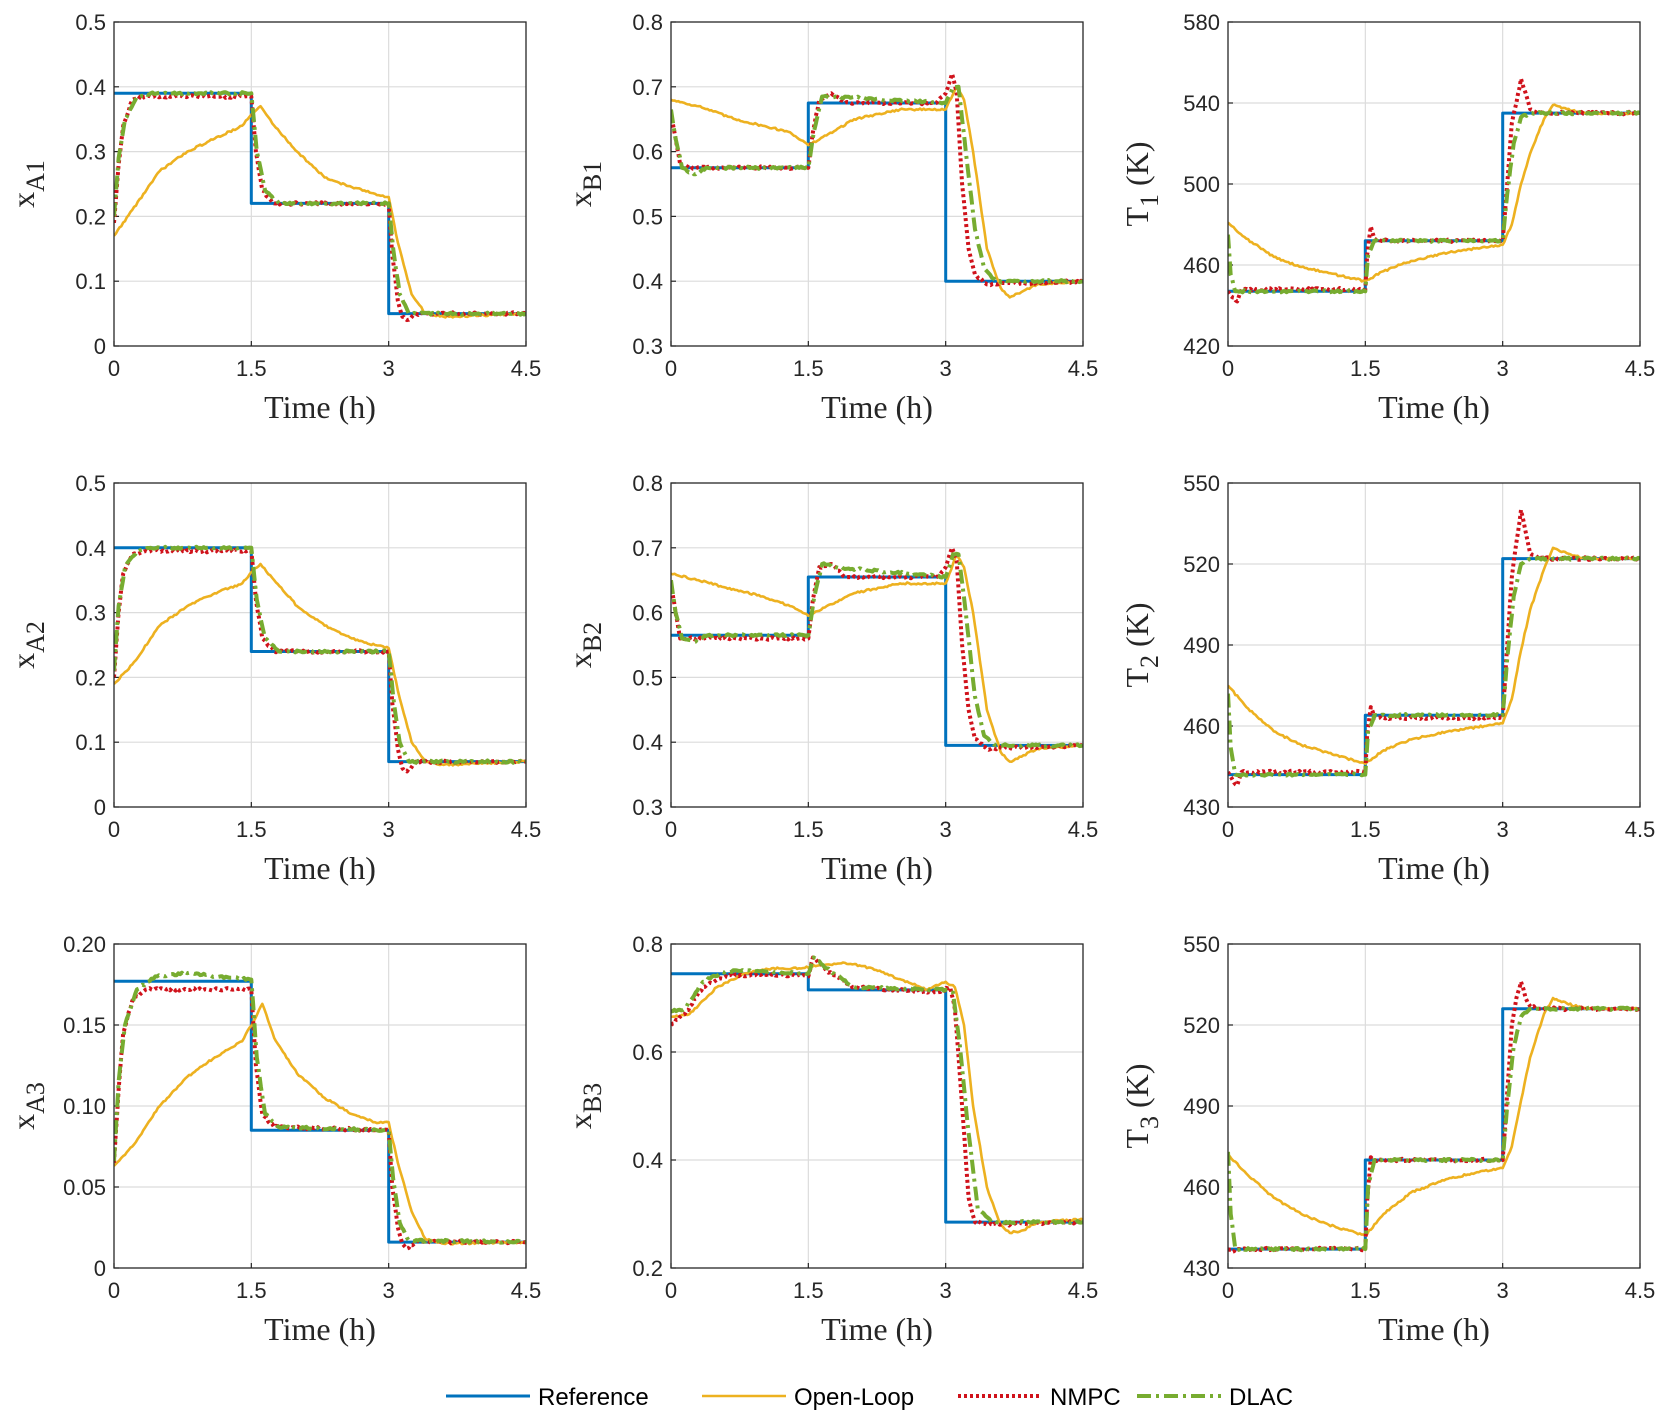  Describe the element at coordinates (1261, 1397) in the screenshot. I see `legend-label: DLAC` at that location.